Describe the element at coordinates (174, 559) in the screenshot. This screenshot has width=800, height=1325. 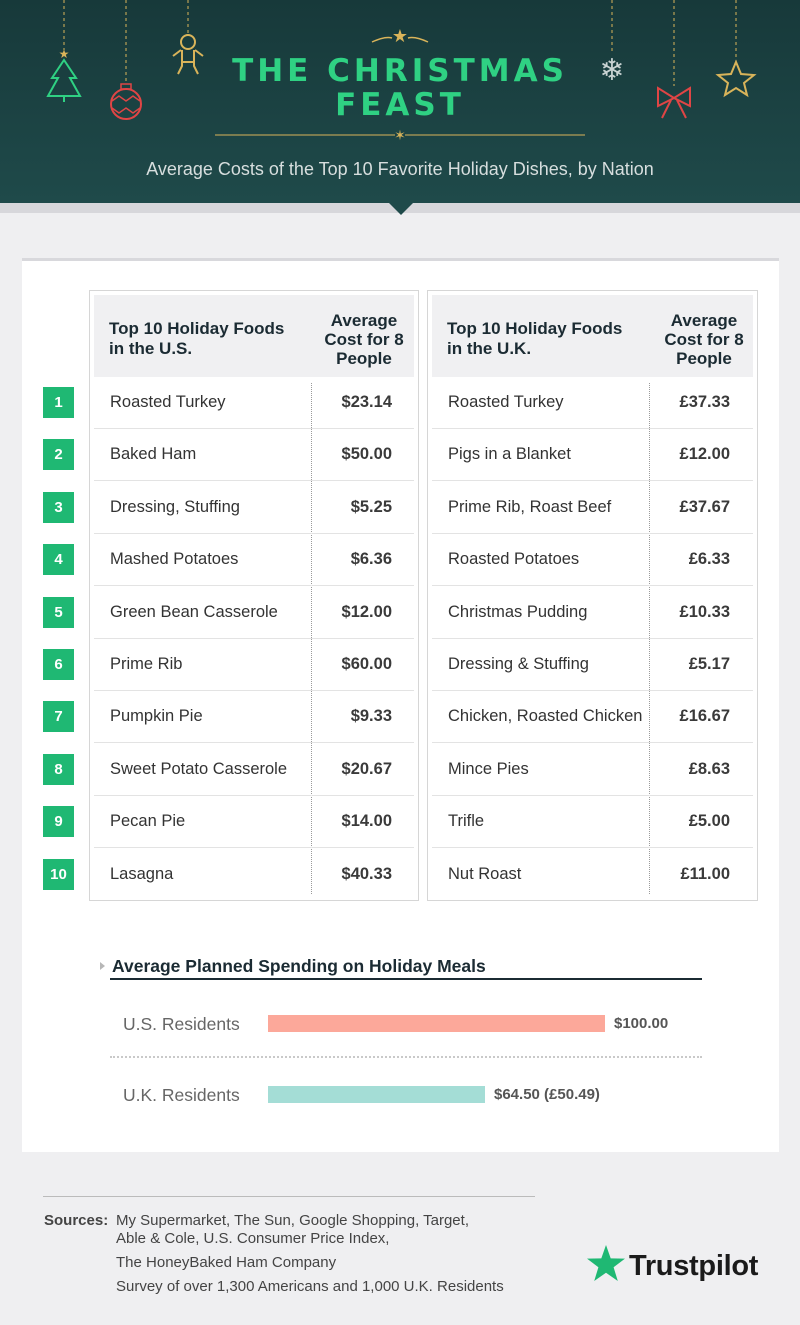
I see `food-name: Mashed Potatoes` at that location.